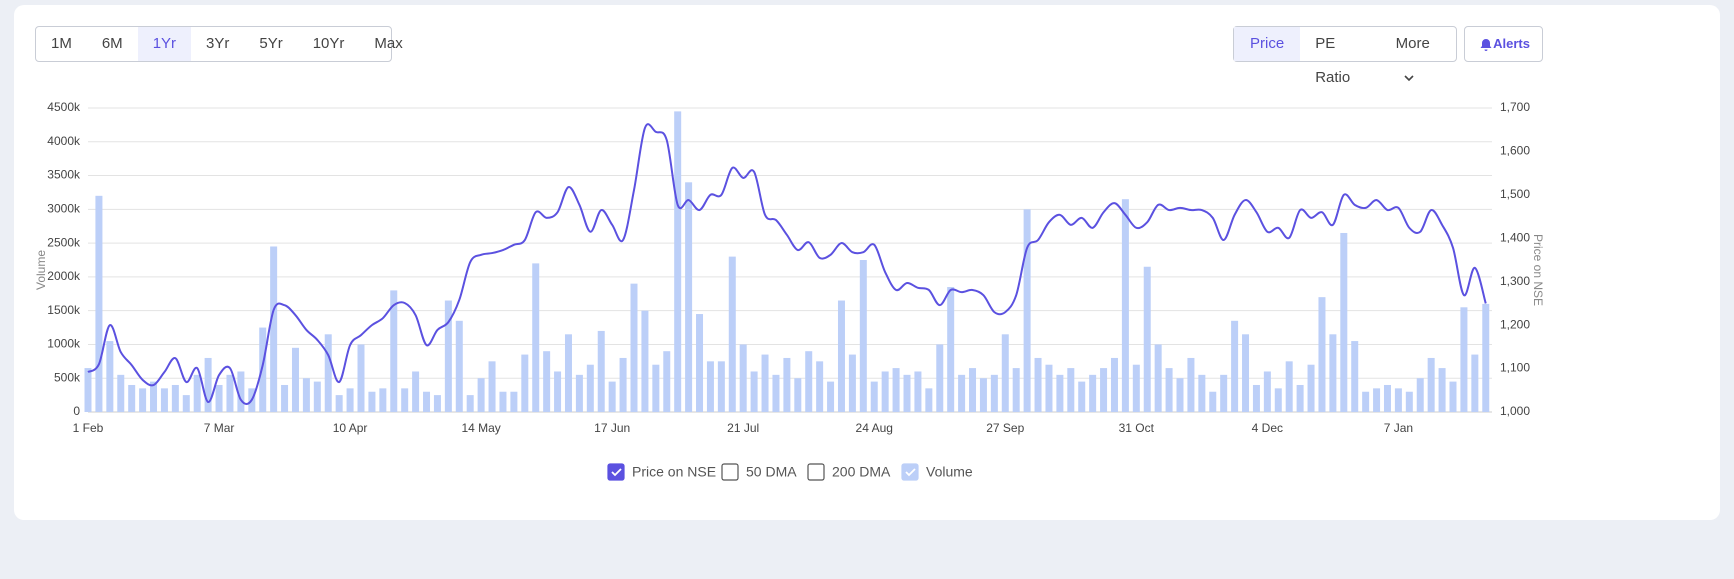 The image size is (1734, 579). What do you see at coordinates (271, 43) in the screenshot?
I see `range-button: 5Yr` at bounding box center [271, 43].